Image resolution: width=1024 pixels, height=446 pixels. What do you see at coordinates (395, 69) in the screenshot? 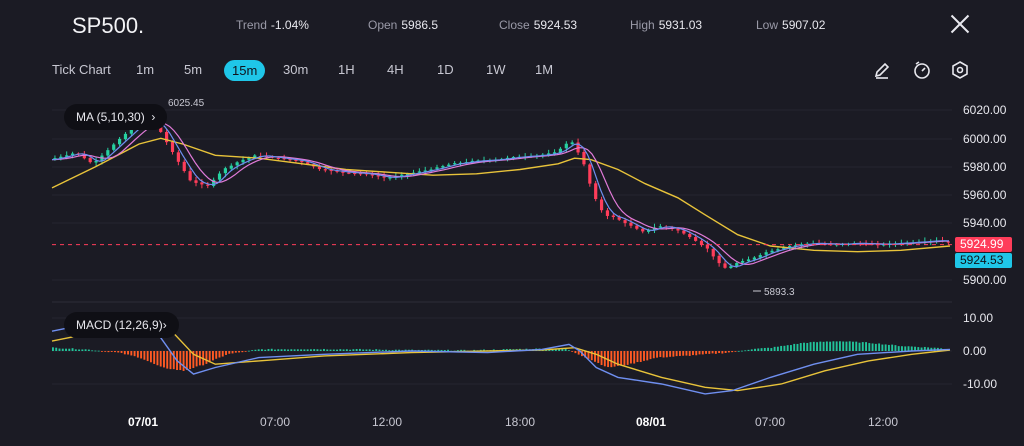
I see `tab-4h: 4H` at bounding box center [395, 69].